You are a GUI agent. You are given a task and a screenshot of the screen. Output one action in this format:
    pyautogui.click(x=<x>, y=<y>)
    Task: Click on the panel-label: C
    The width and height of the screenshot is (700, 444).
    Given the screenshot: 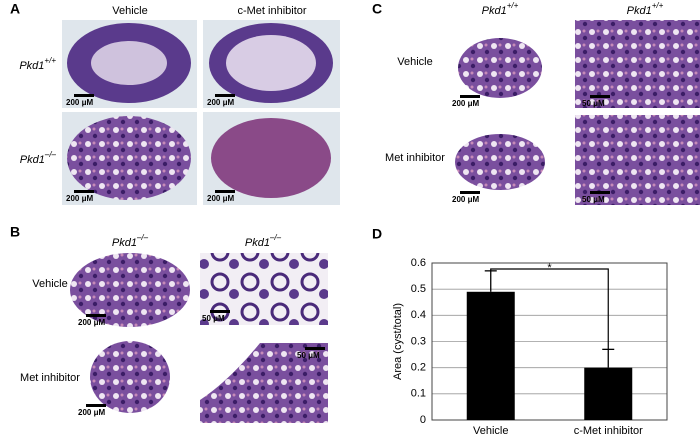 What is the action you would take?
    pyautogui.click(x=377, y=9)
    